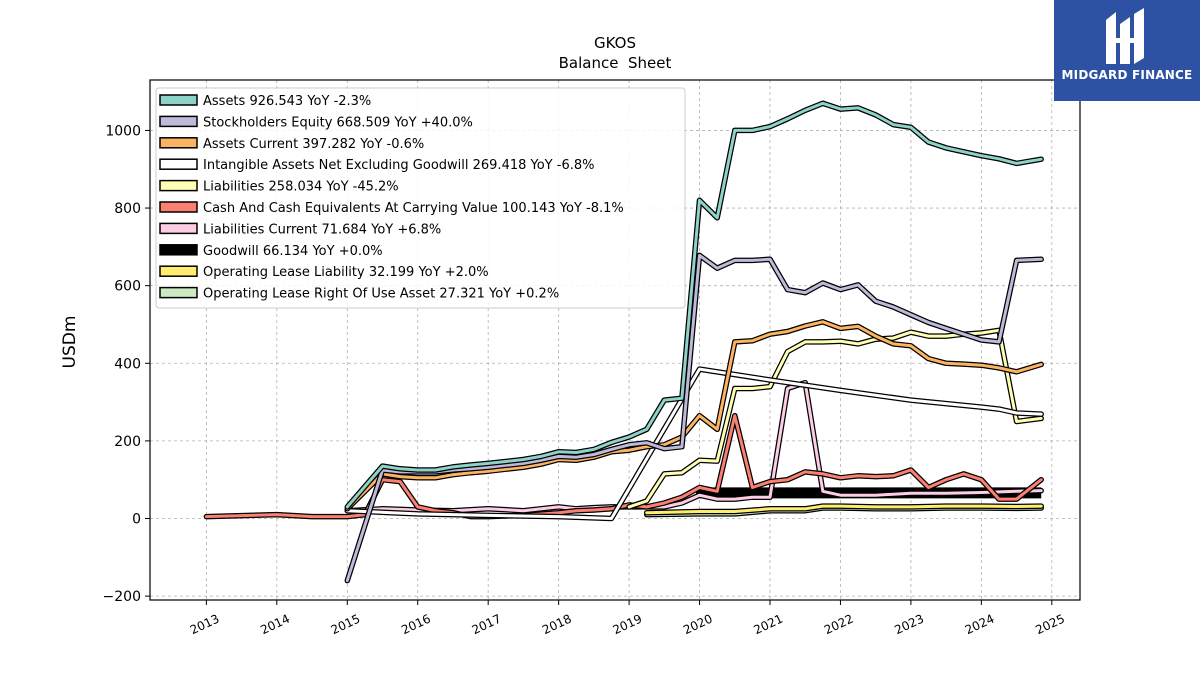 This screenshot has height=675, width=1200. I want to click on logo-text: MIDGARD FINANCE, so click(1127, 75).